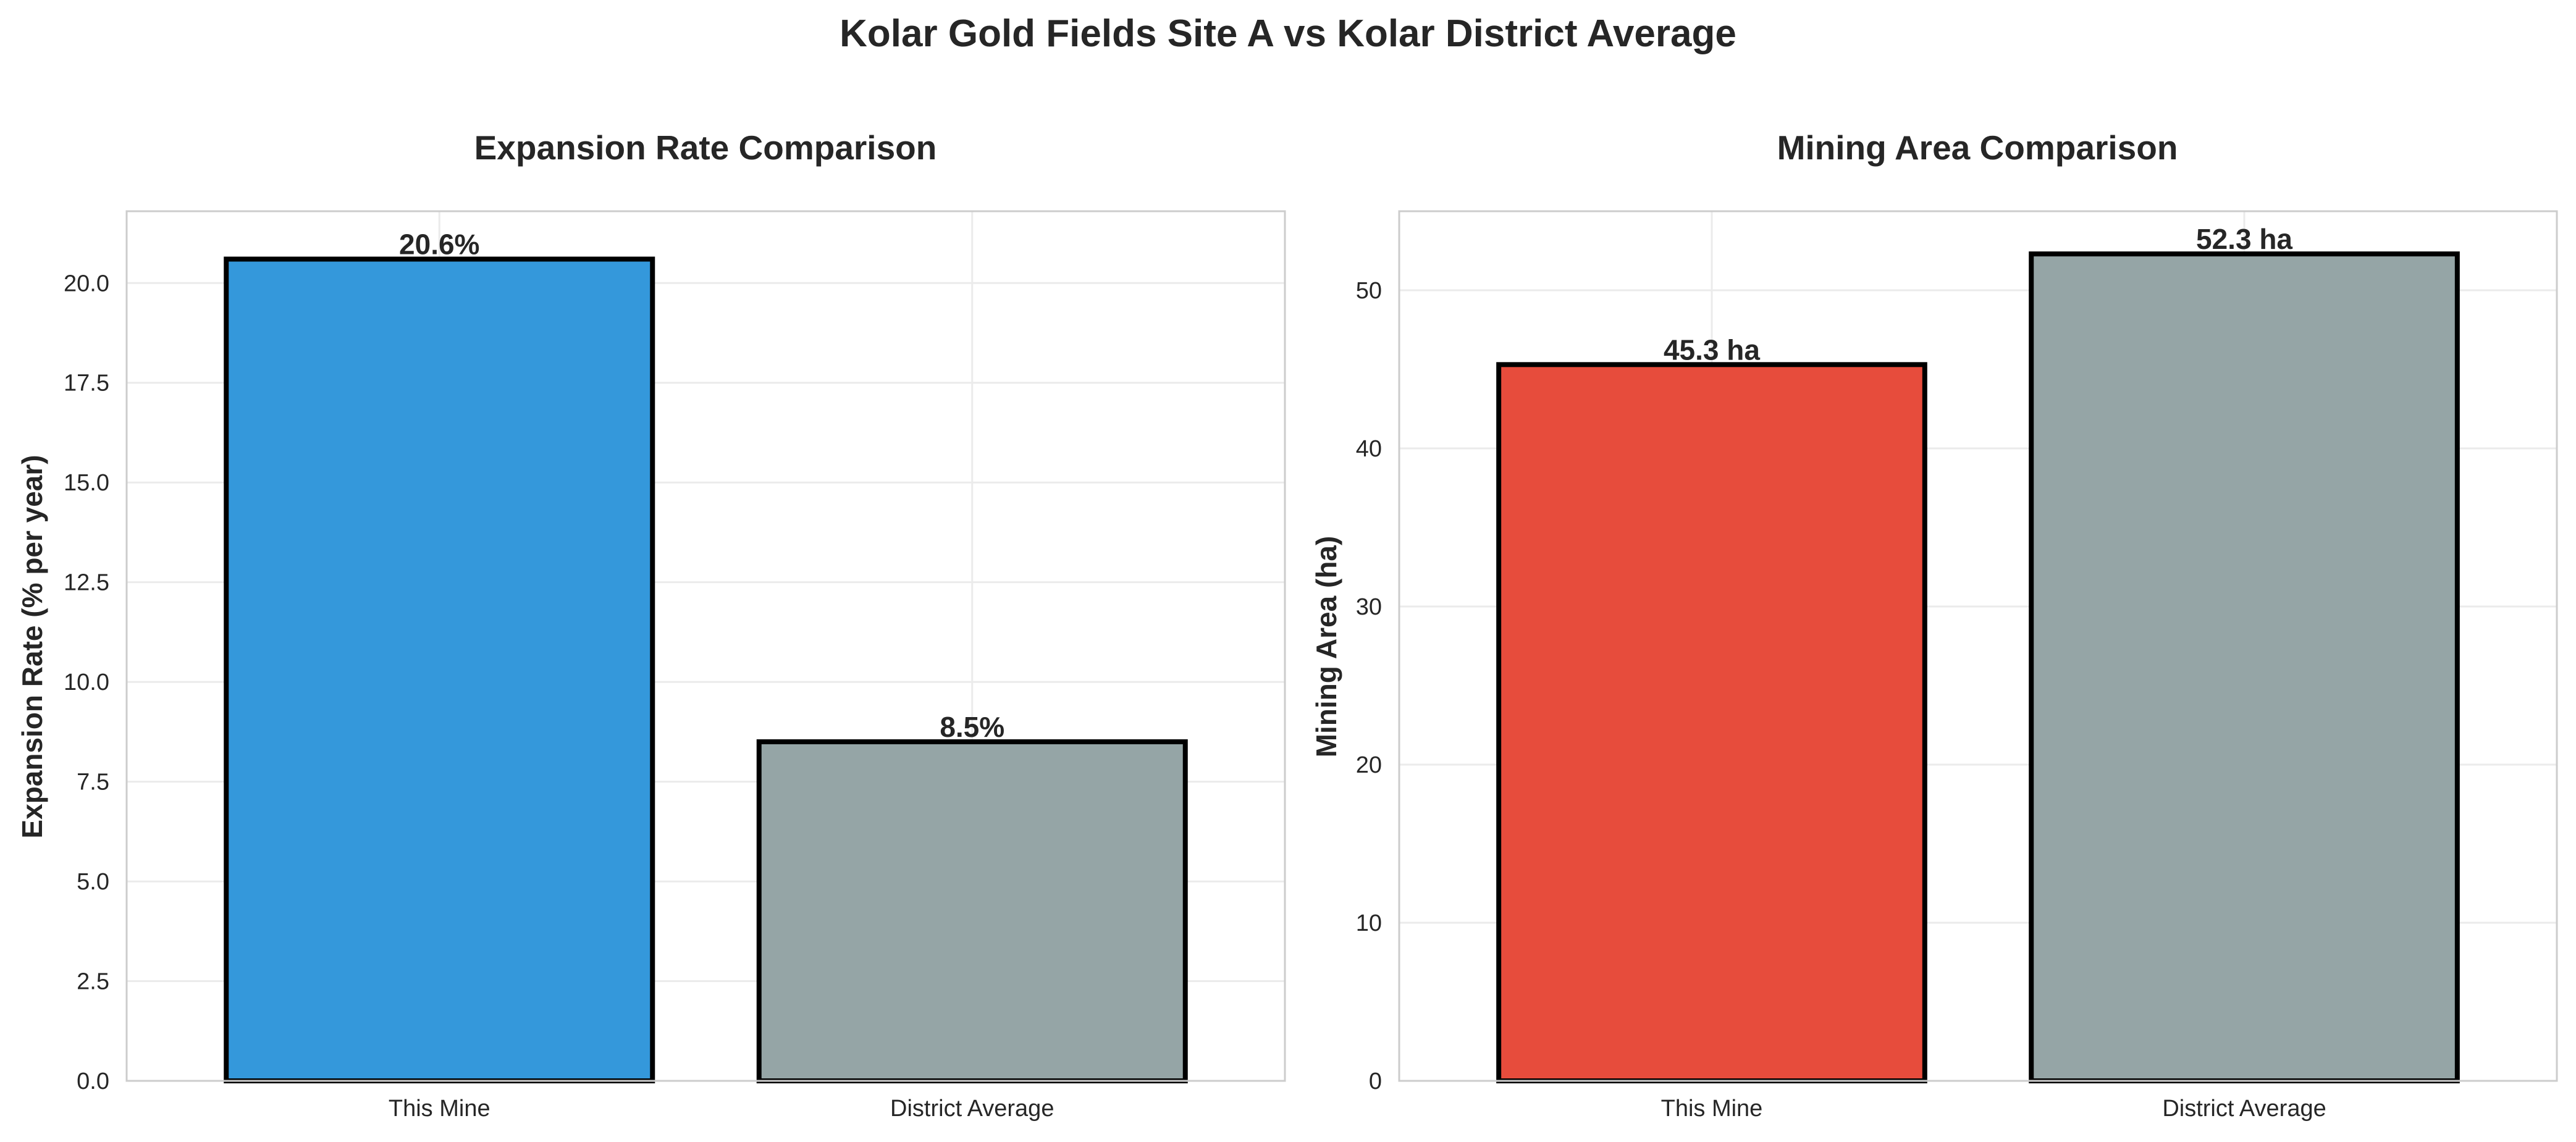 The width and height of the screenshot is (2576, 1142). Describe the element at coordinates (439, 1109) in the screenshot. I see `expansion-rate-x-tick-label: This Mine` at that location.